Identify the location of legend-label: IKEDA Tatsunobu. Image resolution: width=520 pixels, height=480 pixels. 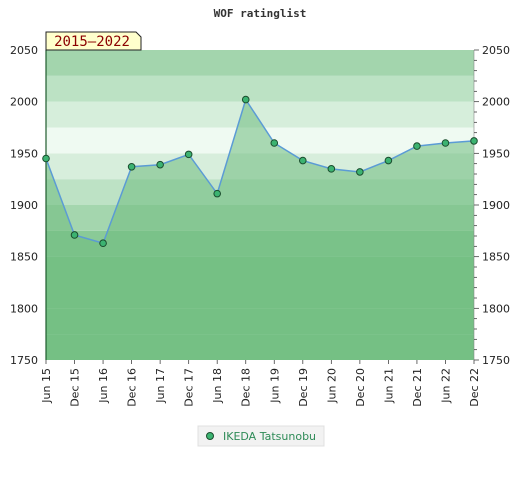
(269, 436).